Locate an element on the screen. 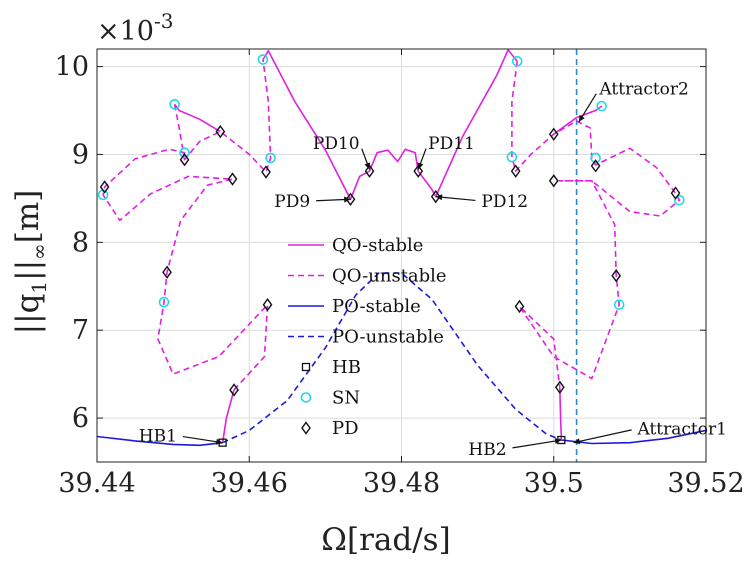 This screenshot has width=747, height=561. series-po-unstable is located at coordinates (392, 358).